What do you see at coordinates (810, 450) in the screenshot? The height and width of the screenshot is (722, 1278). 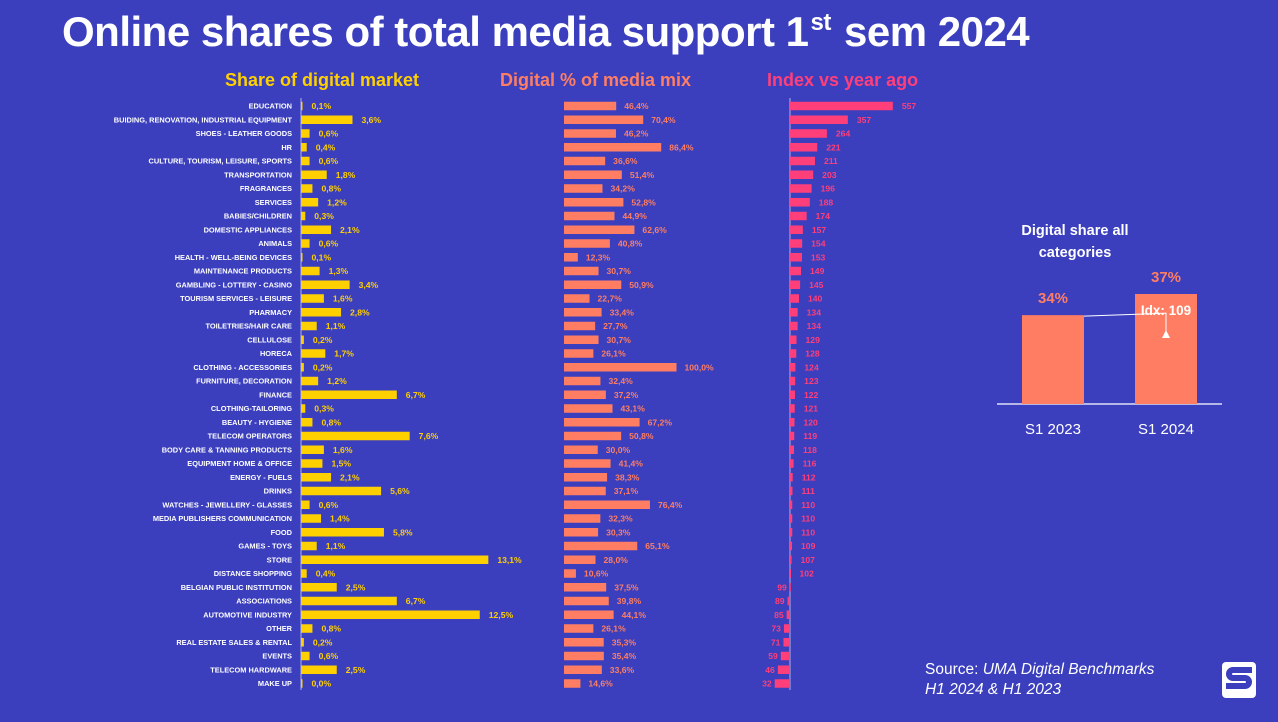 I see `index-value-label: 118` at bounding box center [810, 450].